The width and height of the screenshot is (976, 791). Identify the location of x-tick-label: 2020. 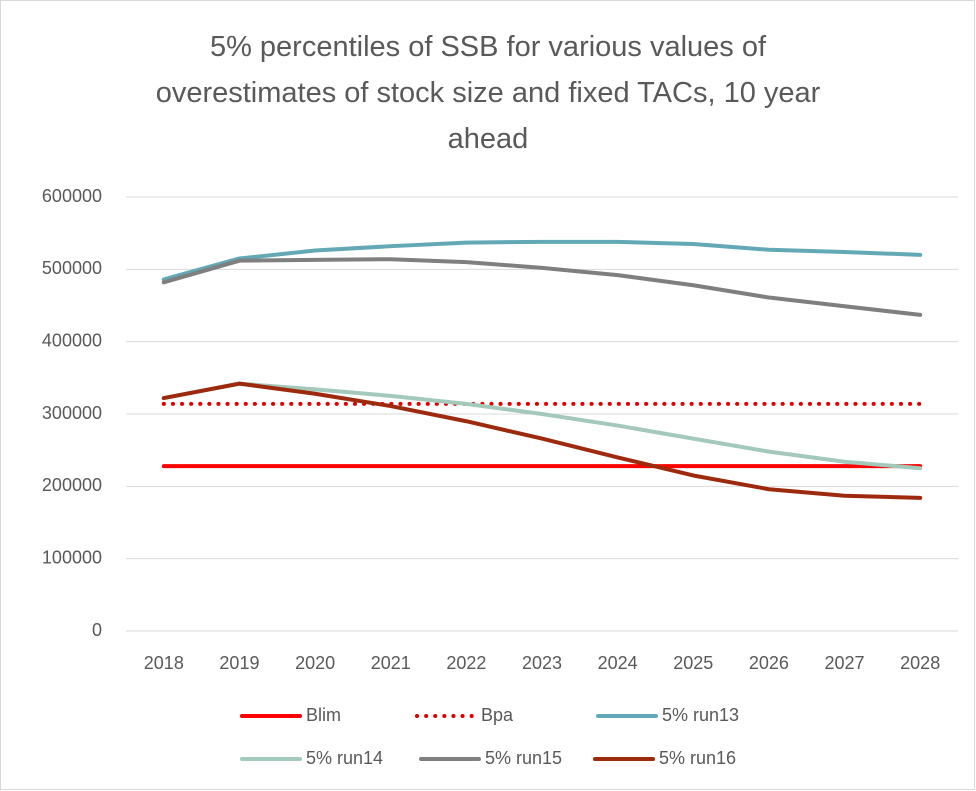
(315, 663).